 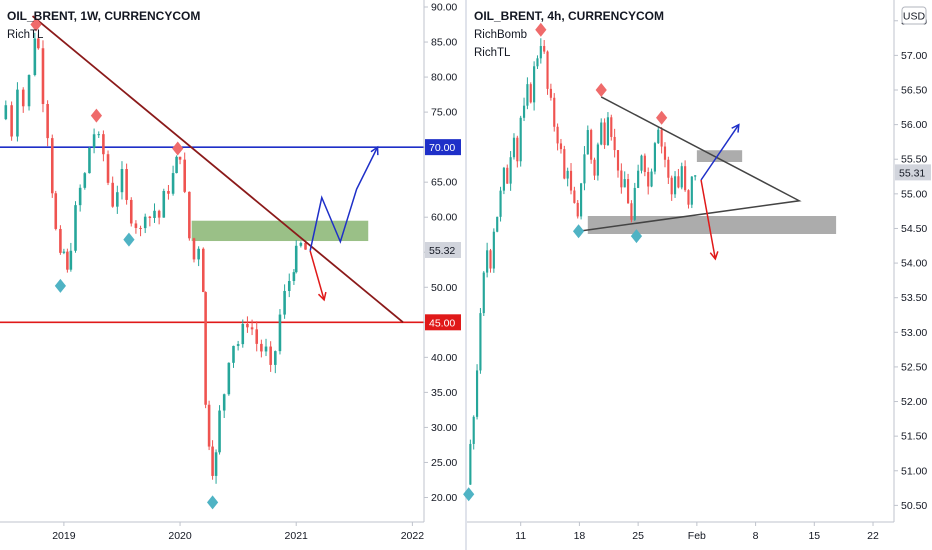 What do you see at coordinates (280, 231) in the screenshot?
I see `green-zone` at bounding box center [280, 231].